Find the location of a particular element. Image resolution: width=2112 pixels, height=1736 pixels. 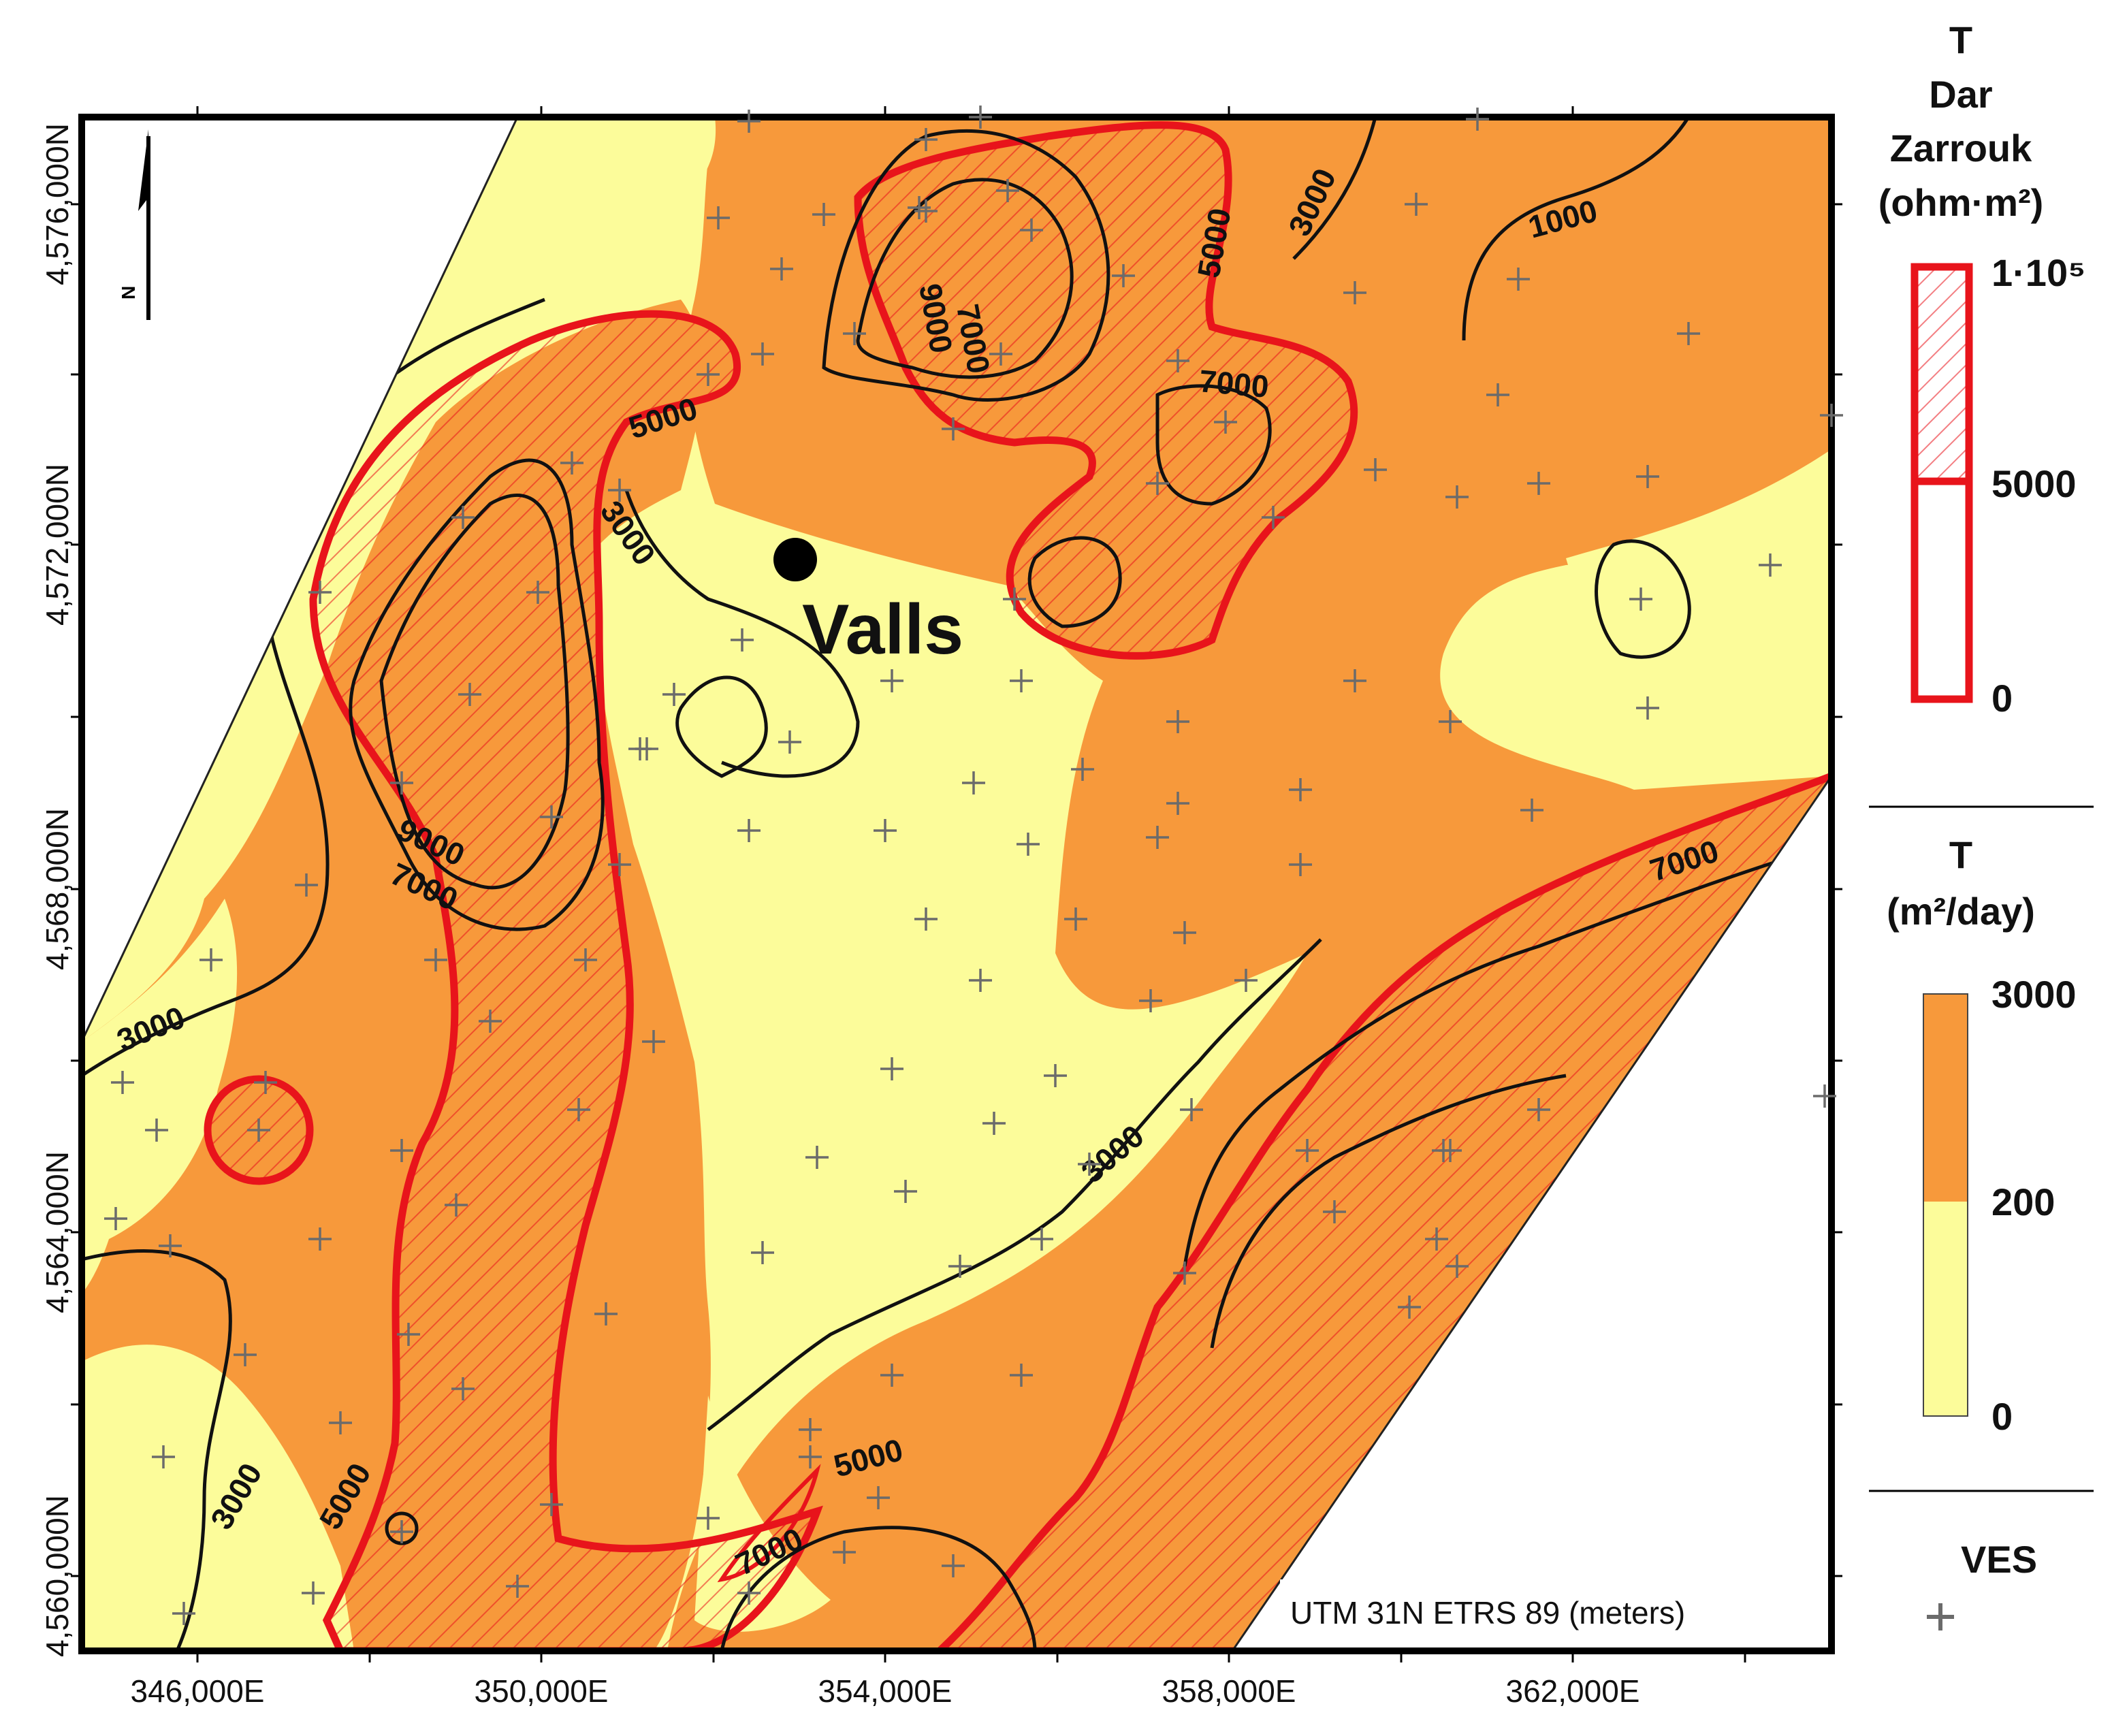

x-tick-label: 346,000E is located at coordinates (198, 1691).